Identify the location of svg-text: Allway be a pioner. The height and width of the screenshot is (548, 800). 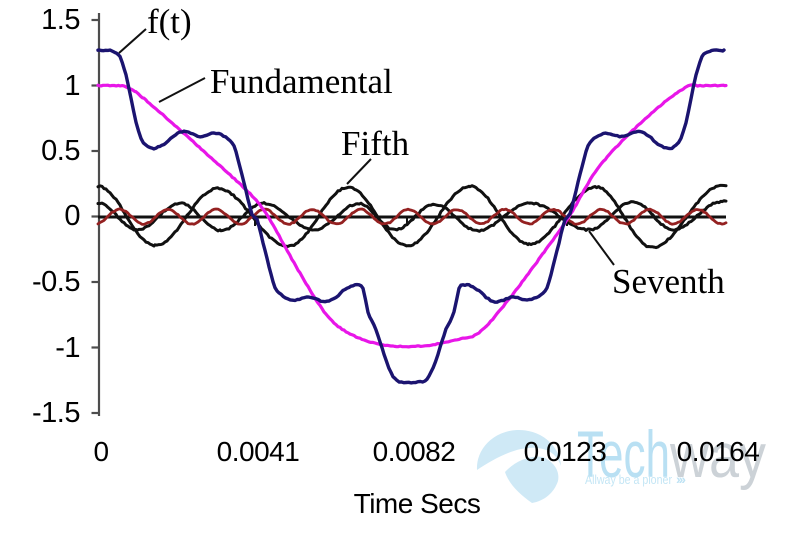
(628, 480).